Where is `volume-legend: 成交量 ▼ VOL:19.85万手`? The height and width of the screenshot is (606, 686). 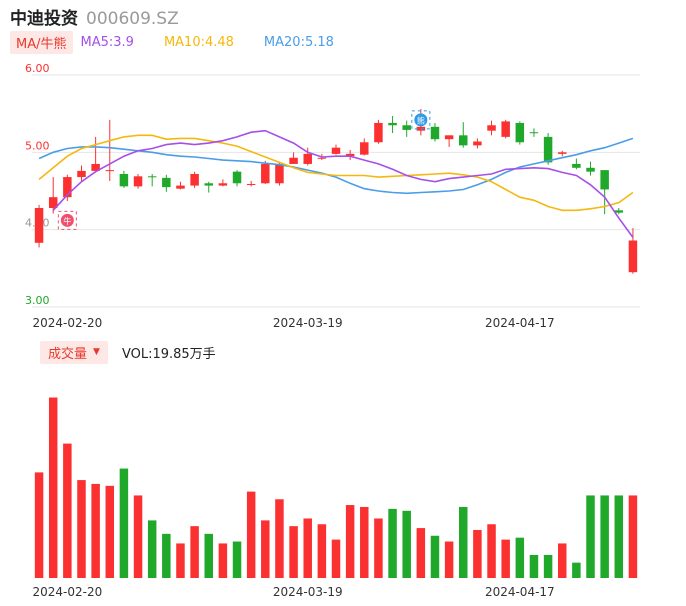
volume-legend: 成交量 ▼ VOL:19.85万手 is located at coordinates (128, 352).